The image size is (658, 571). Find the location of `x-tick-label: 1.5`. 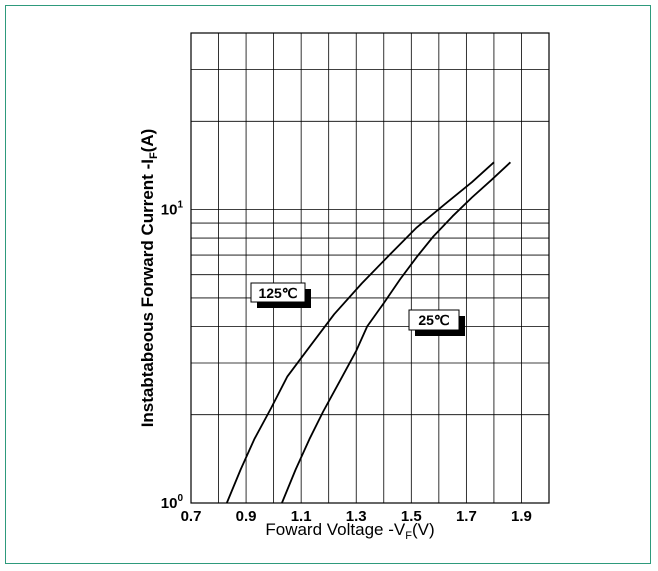

x-tick-label: 1.5 is located at coordinates (411, 516).